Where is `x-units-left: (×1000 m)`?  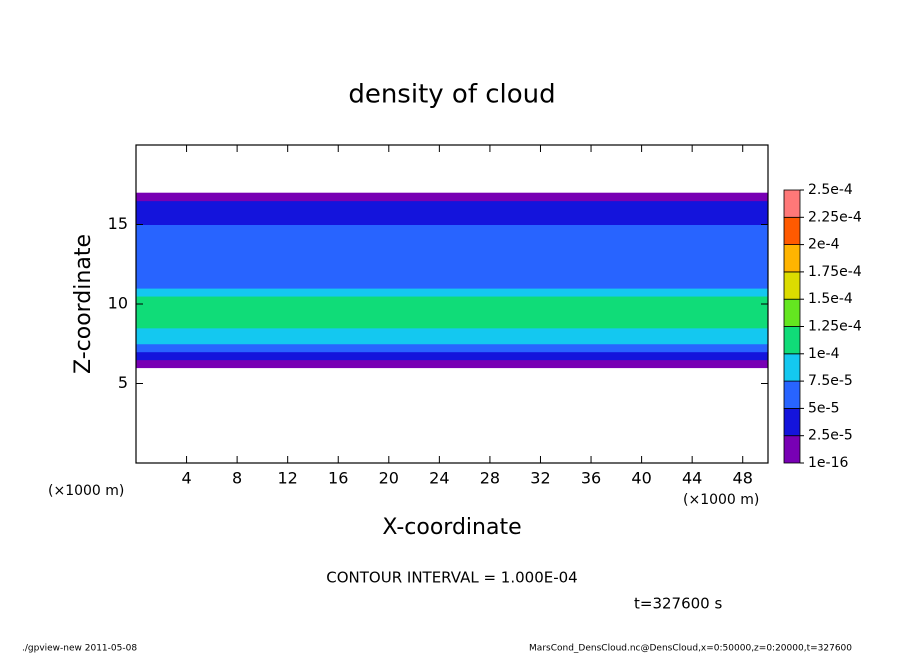
x-units-left: (×1000 m) is located at coordinates (86, 491).